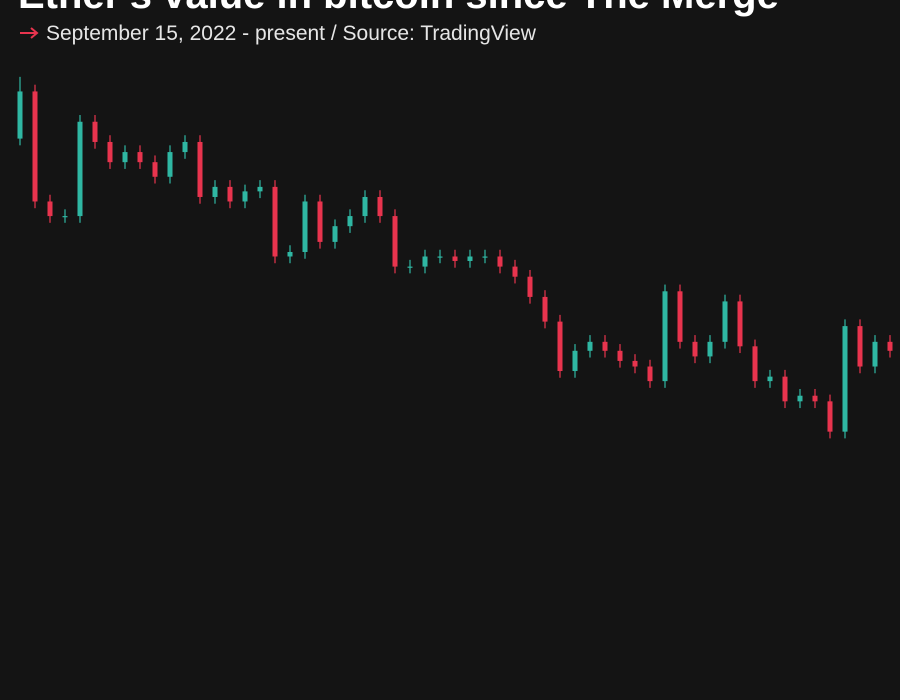 The width and height of the screenshot is (900, 700). I want to click on chart-title: Ether's value in bitcoin since The Merge, so click(398, 8).